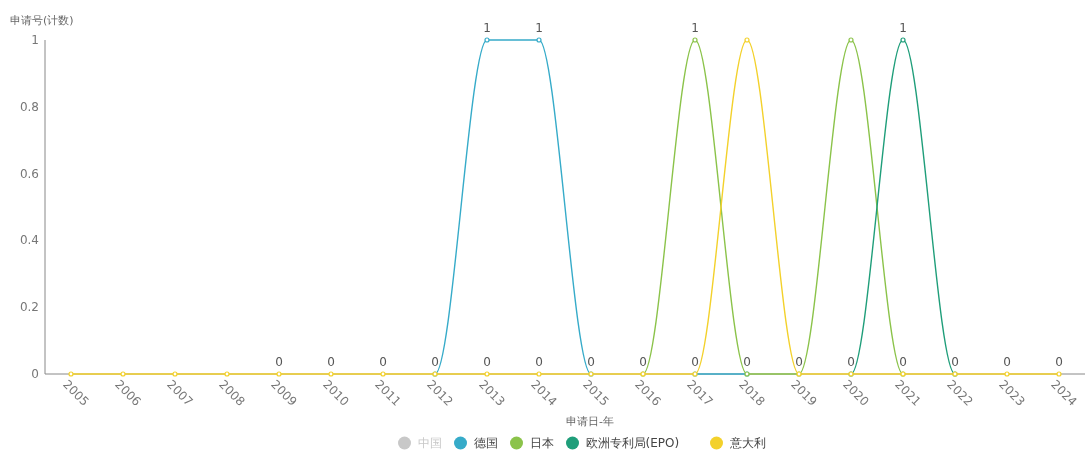 This screenshot has width=1085, height=455. What do you see at coordinates (485, 443) in the screenshot?
I see `legend-label: 德国` at bounding box center [485, 443].